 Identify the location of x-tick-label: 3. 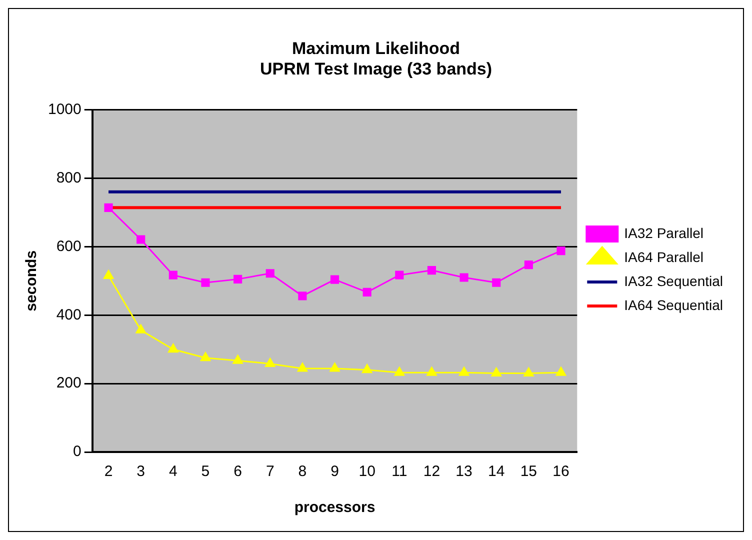
(141, 471).